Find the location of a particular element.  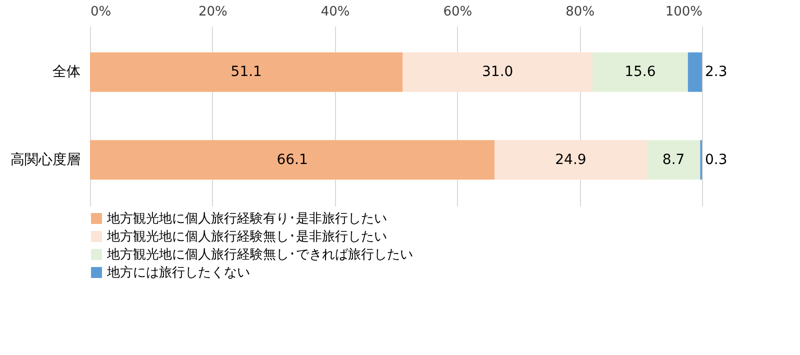

text: 2.3 is located at coordinates (716, 72).